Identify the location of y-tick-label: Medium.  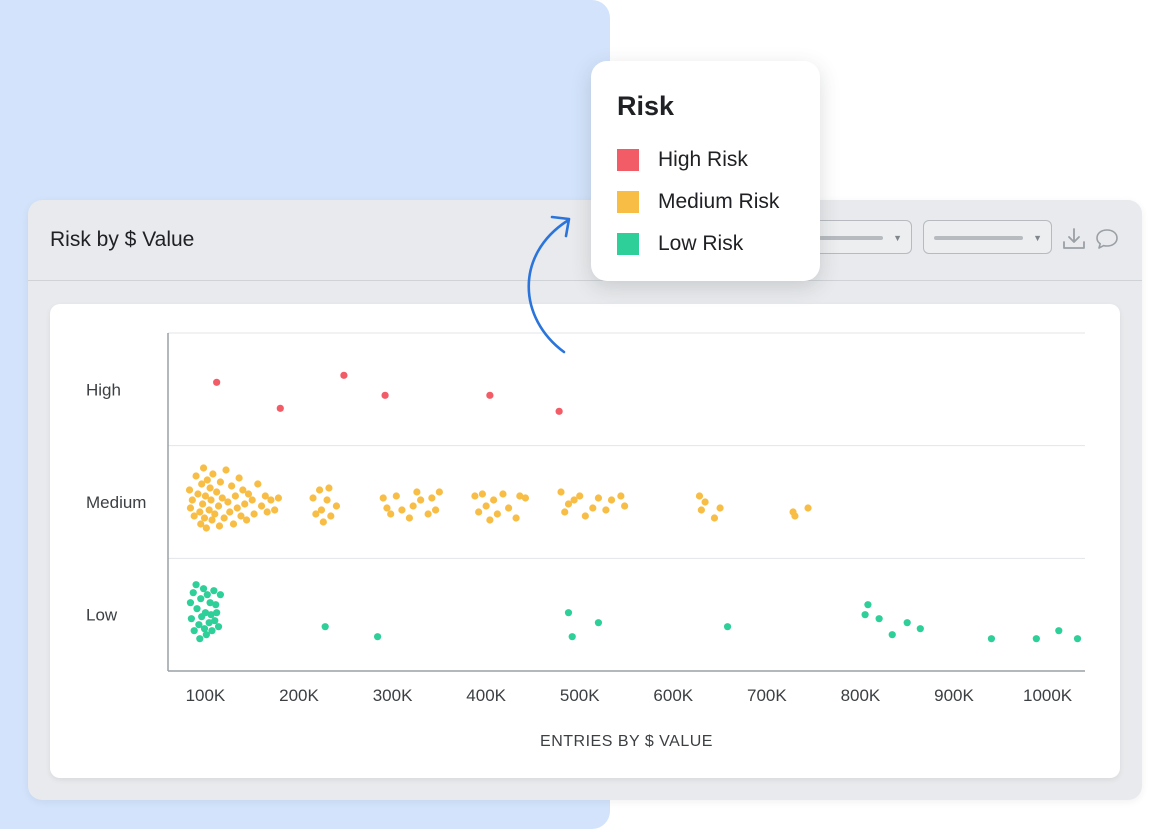
(116, 502).